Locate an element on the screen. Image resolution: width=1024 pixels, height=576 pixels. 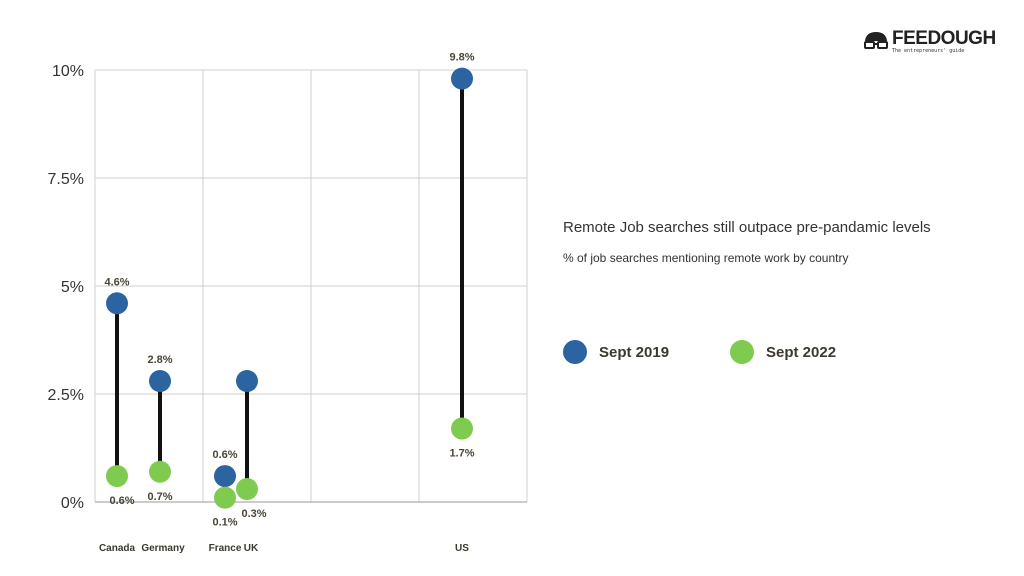
data-label-sept-2022: 0.1% is located at coordinates (224, 523).